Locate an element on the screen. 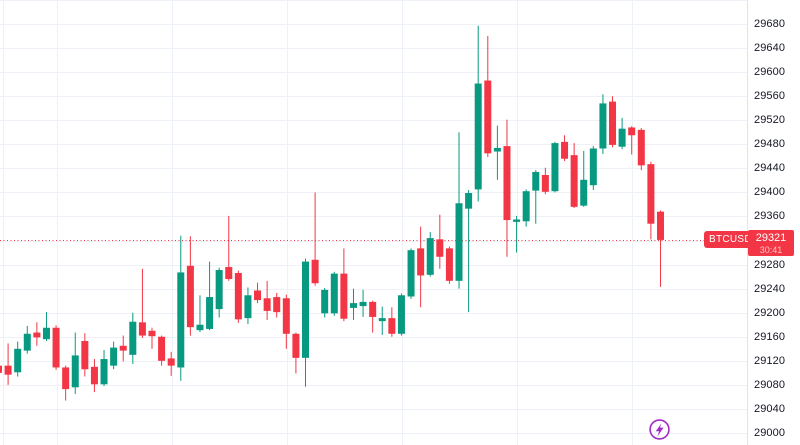  price-tick-label: 29080 is located at coordinates (770, 384).